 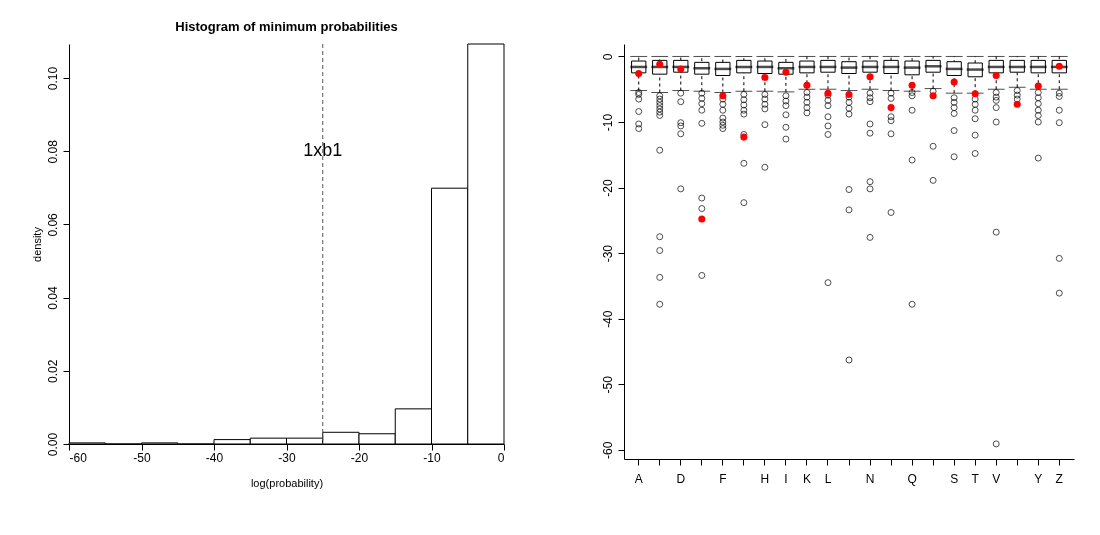 What do you see at coordinates (52, 224) in the screenshot?
I see `y-tick-label: 0.06` at bounding box center [52, 224].